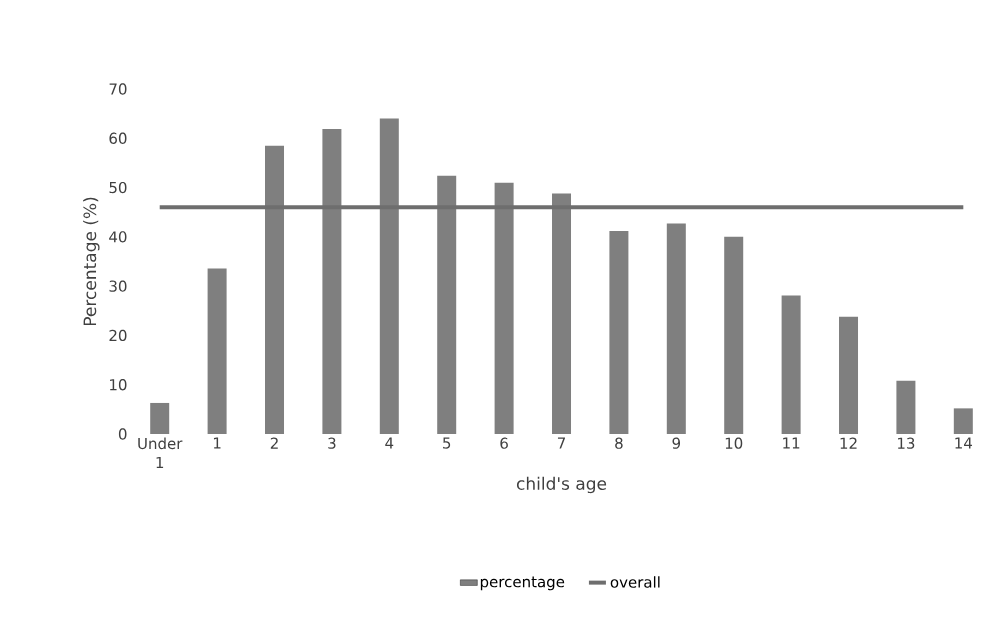 This screenshot has width=1008, height=629. Describe the element at coordinates (118, 89) in the screenshot. I see `y-tick-label: 70` at that location.